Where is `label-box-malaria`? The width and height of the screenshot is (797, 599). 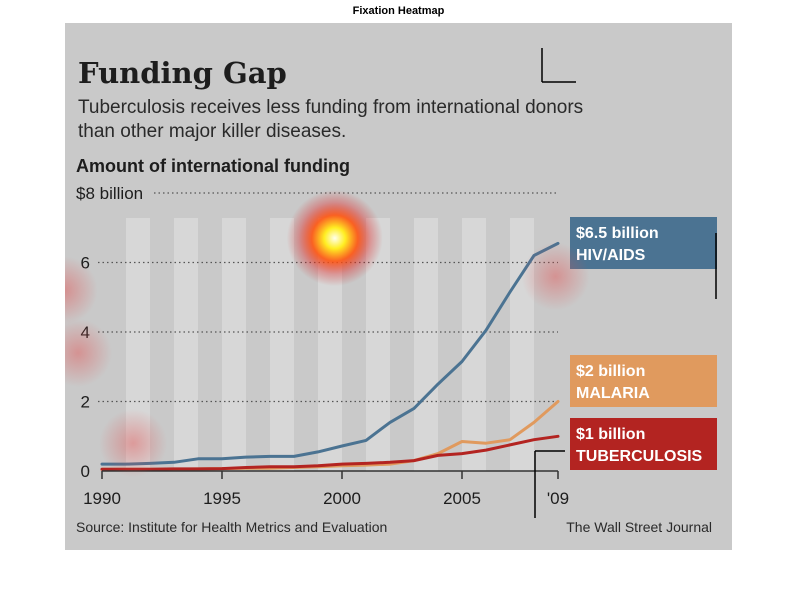
label-box-malaria is located at coordinates (643, 381).